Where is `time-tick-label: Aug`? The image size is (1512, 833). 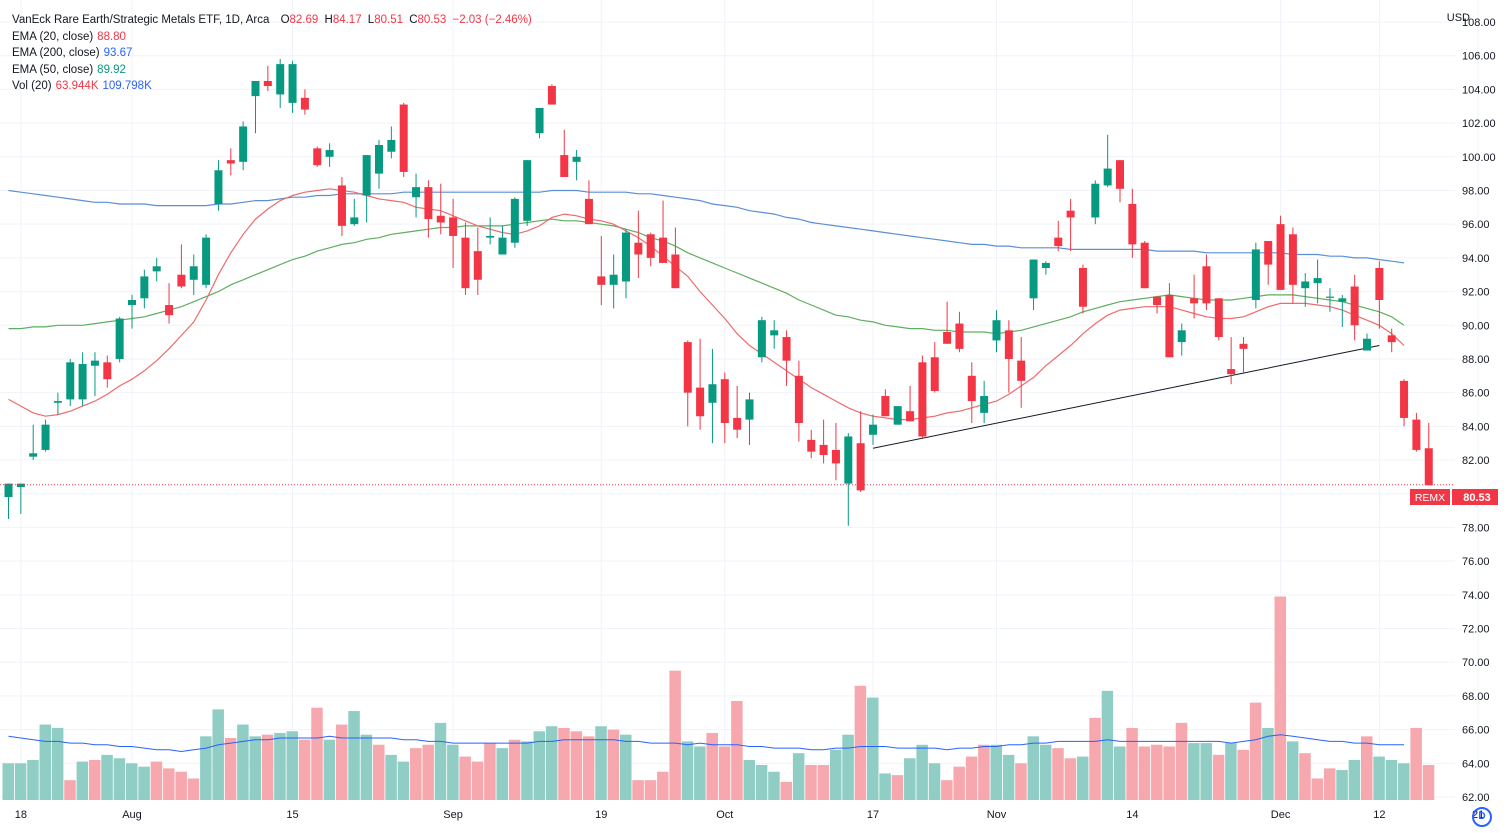
time-tick-label: Aug is located at coordinates (132, 815).